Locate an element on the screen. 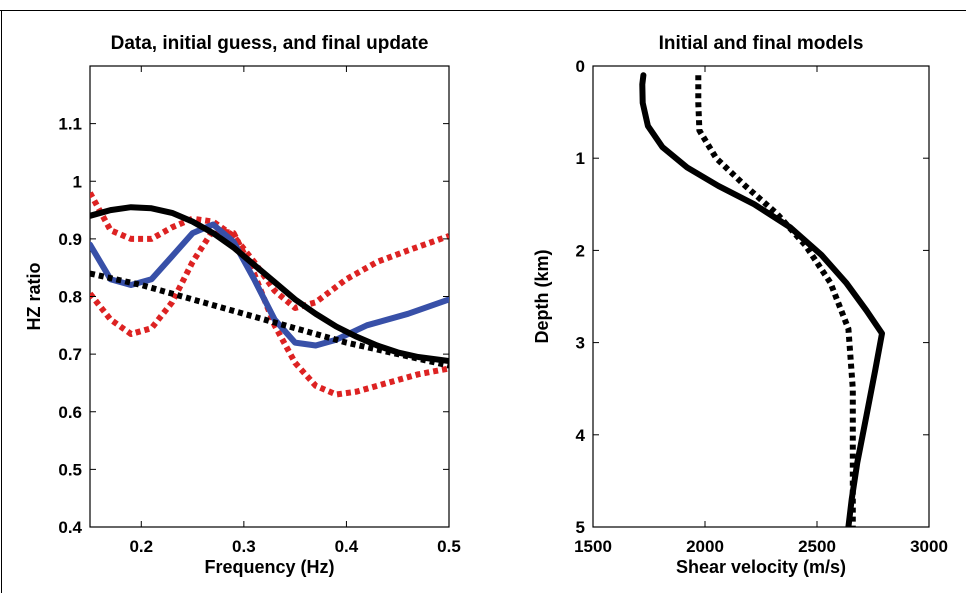 This screenshot has height=593, width=966. y-tick-label: 0.7 is located at coordinates (70, 354).